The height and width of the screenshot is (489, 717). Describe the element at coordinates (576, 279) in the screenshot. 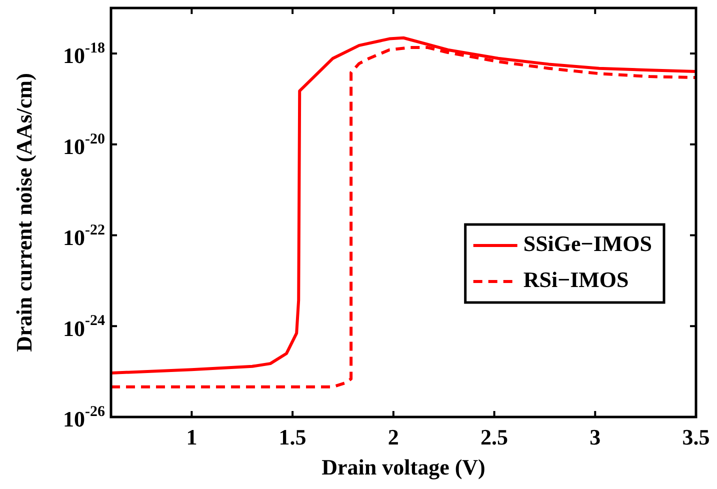

I see `legend-label: RSi−IMOS` at that location.